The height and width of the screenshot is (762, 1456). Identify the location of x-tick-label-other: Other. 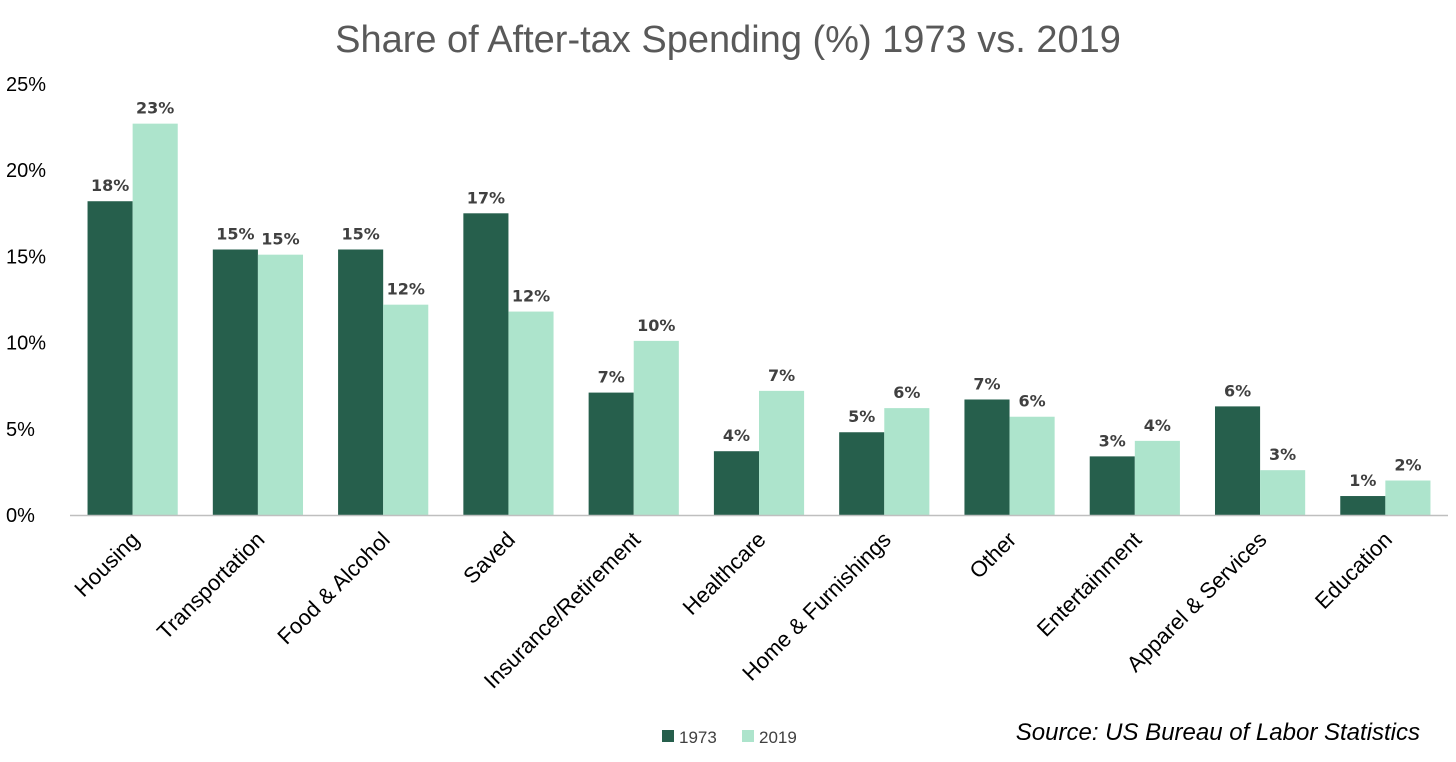
(992, 555).